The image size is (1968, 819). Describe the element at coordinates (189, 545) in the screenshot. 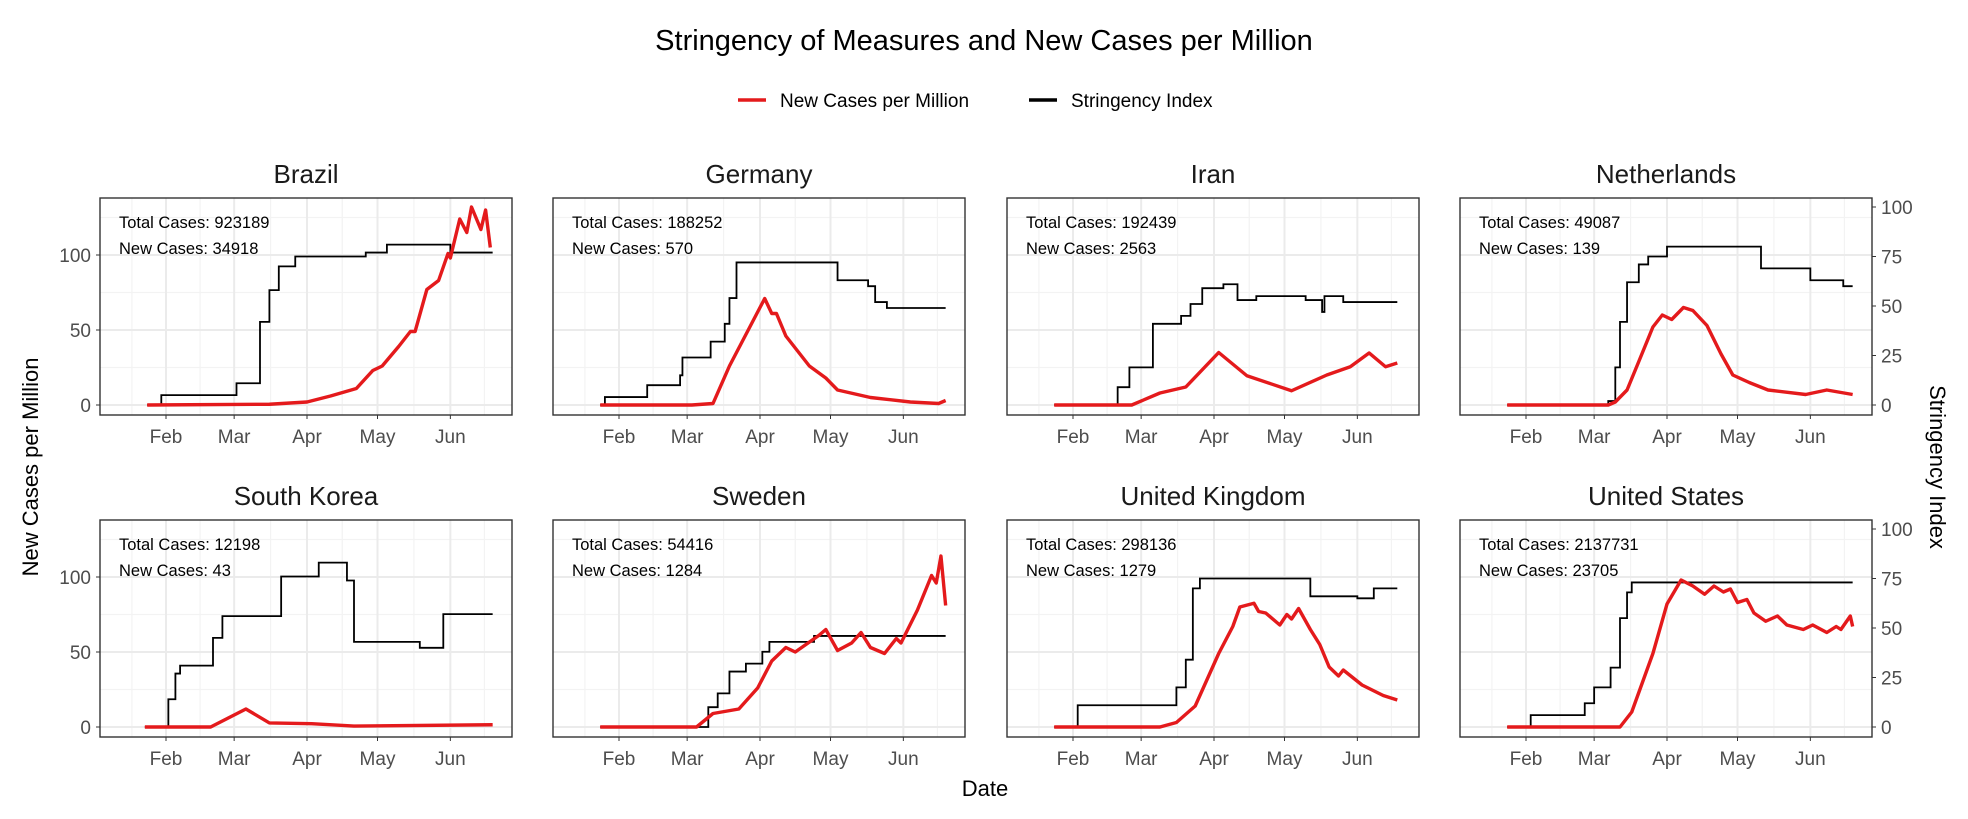

I see `total-cases-label: Total Cases: 12198` at that location.